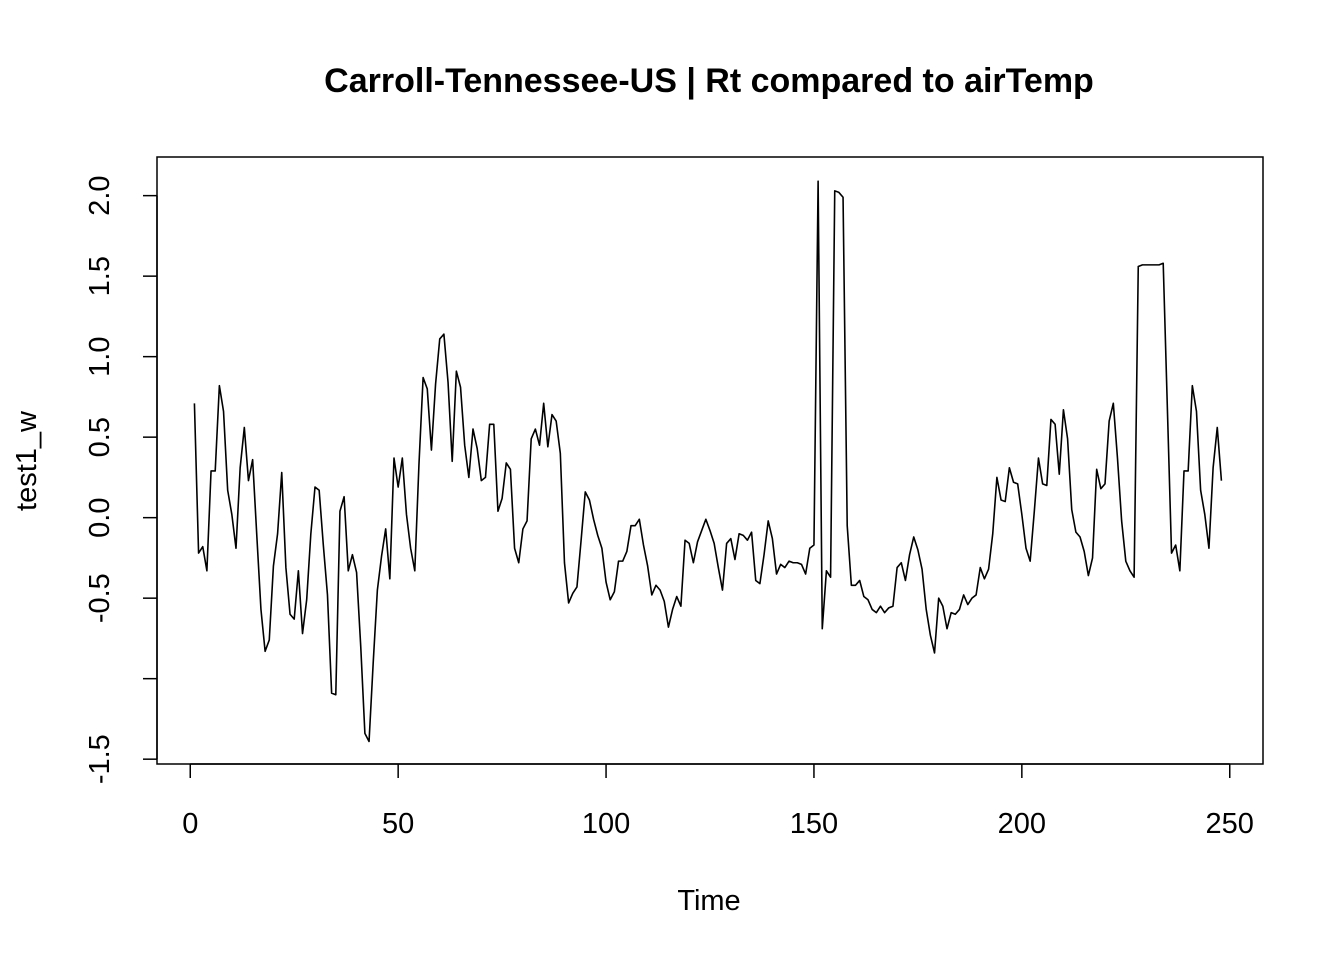 The width and height of the screenshot is (1344, 960). What do you see at coordinates (100, 276) in the screenshot?
I see `y-tick-label: 1.5` at bounding box center [100, 276].